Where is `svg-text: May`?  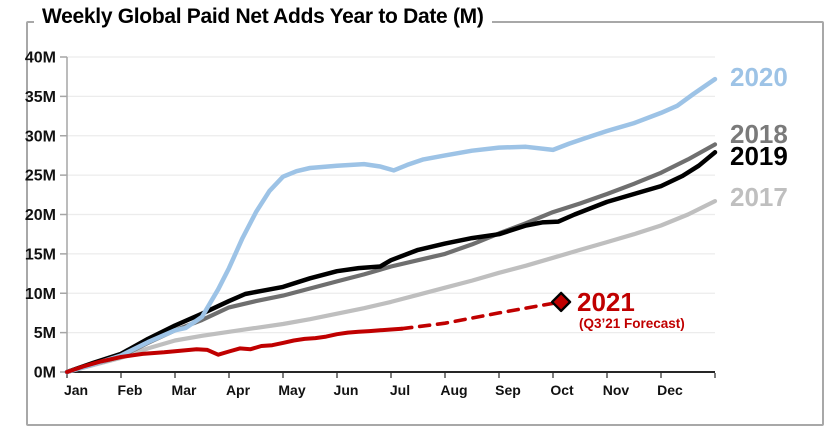
svg-text: May is located at coordinates (291, 390).